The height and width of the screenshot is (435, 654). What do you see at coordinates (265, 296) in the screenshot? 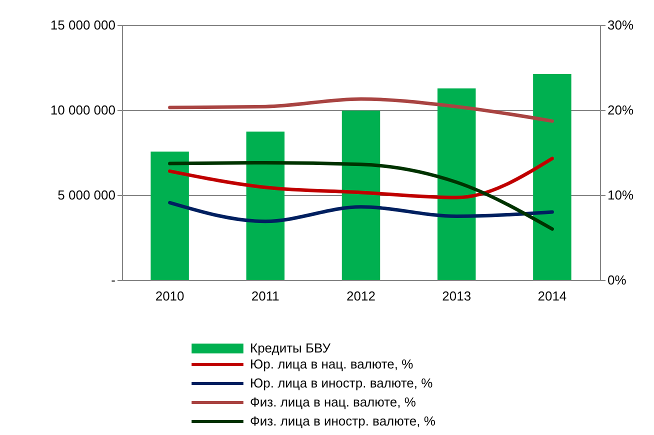
I see `x-tick-label: 2011` at bounding box center [265, 296].